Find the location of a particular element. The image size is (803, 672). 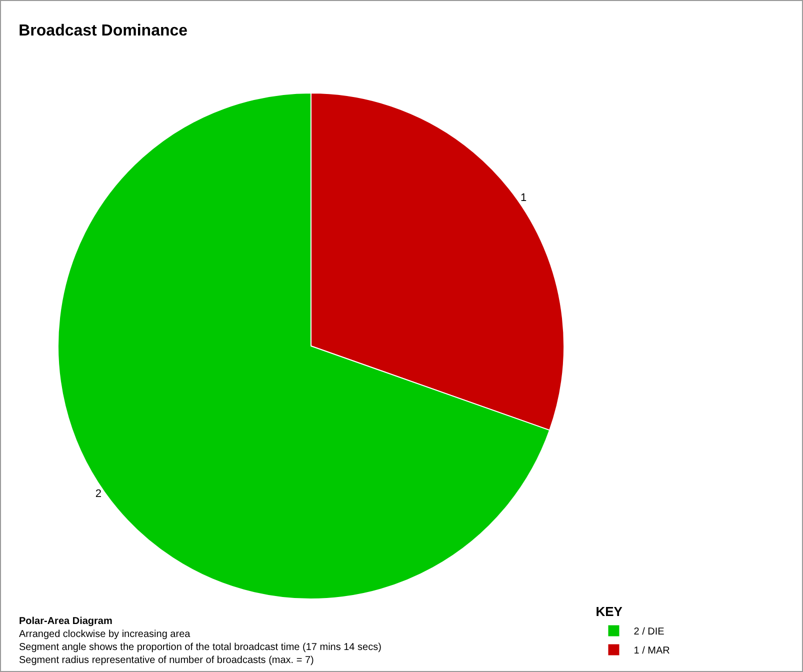

legend-label: 2 / DIE is located at coordinates (649, 632).